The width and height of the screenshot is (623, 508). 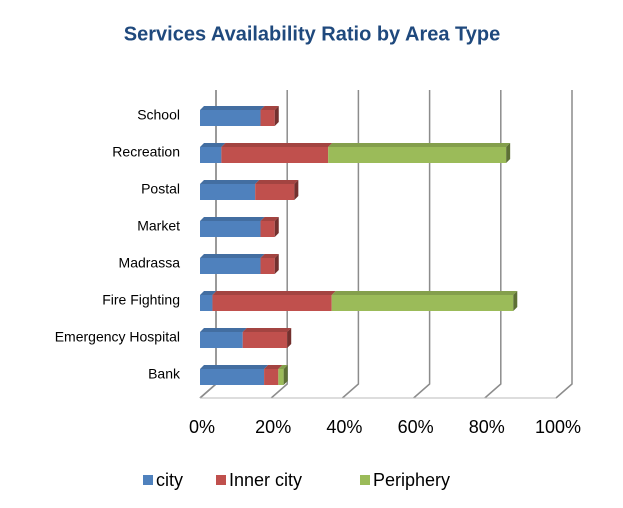 I want to click on y-tick-label: Emergency Hospital, so click(x=117, y=337).